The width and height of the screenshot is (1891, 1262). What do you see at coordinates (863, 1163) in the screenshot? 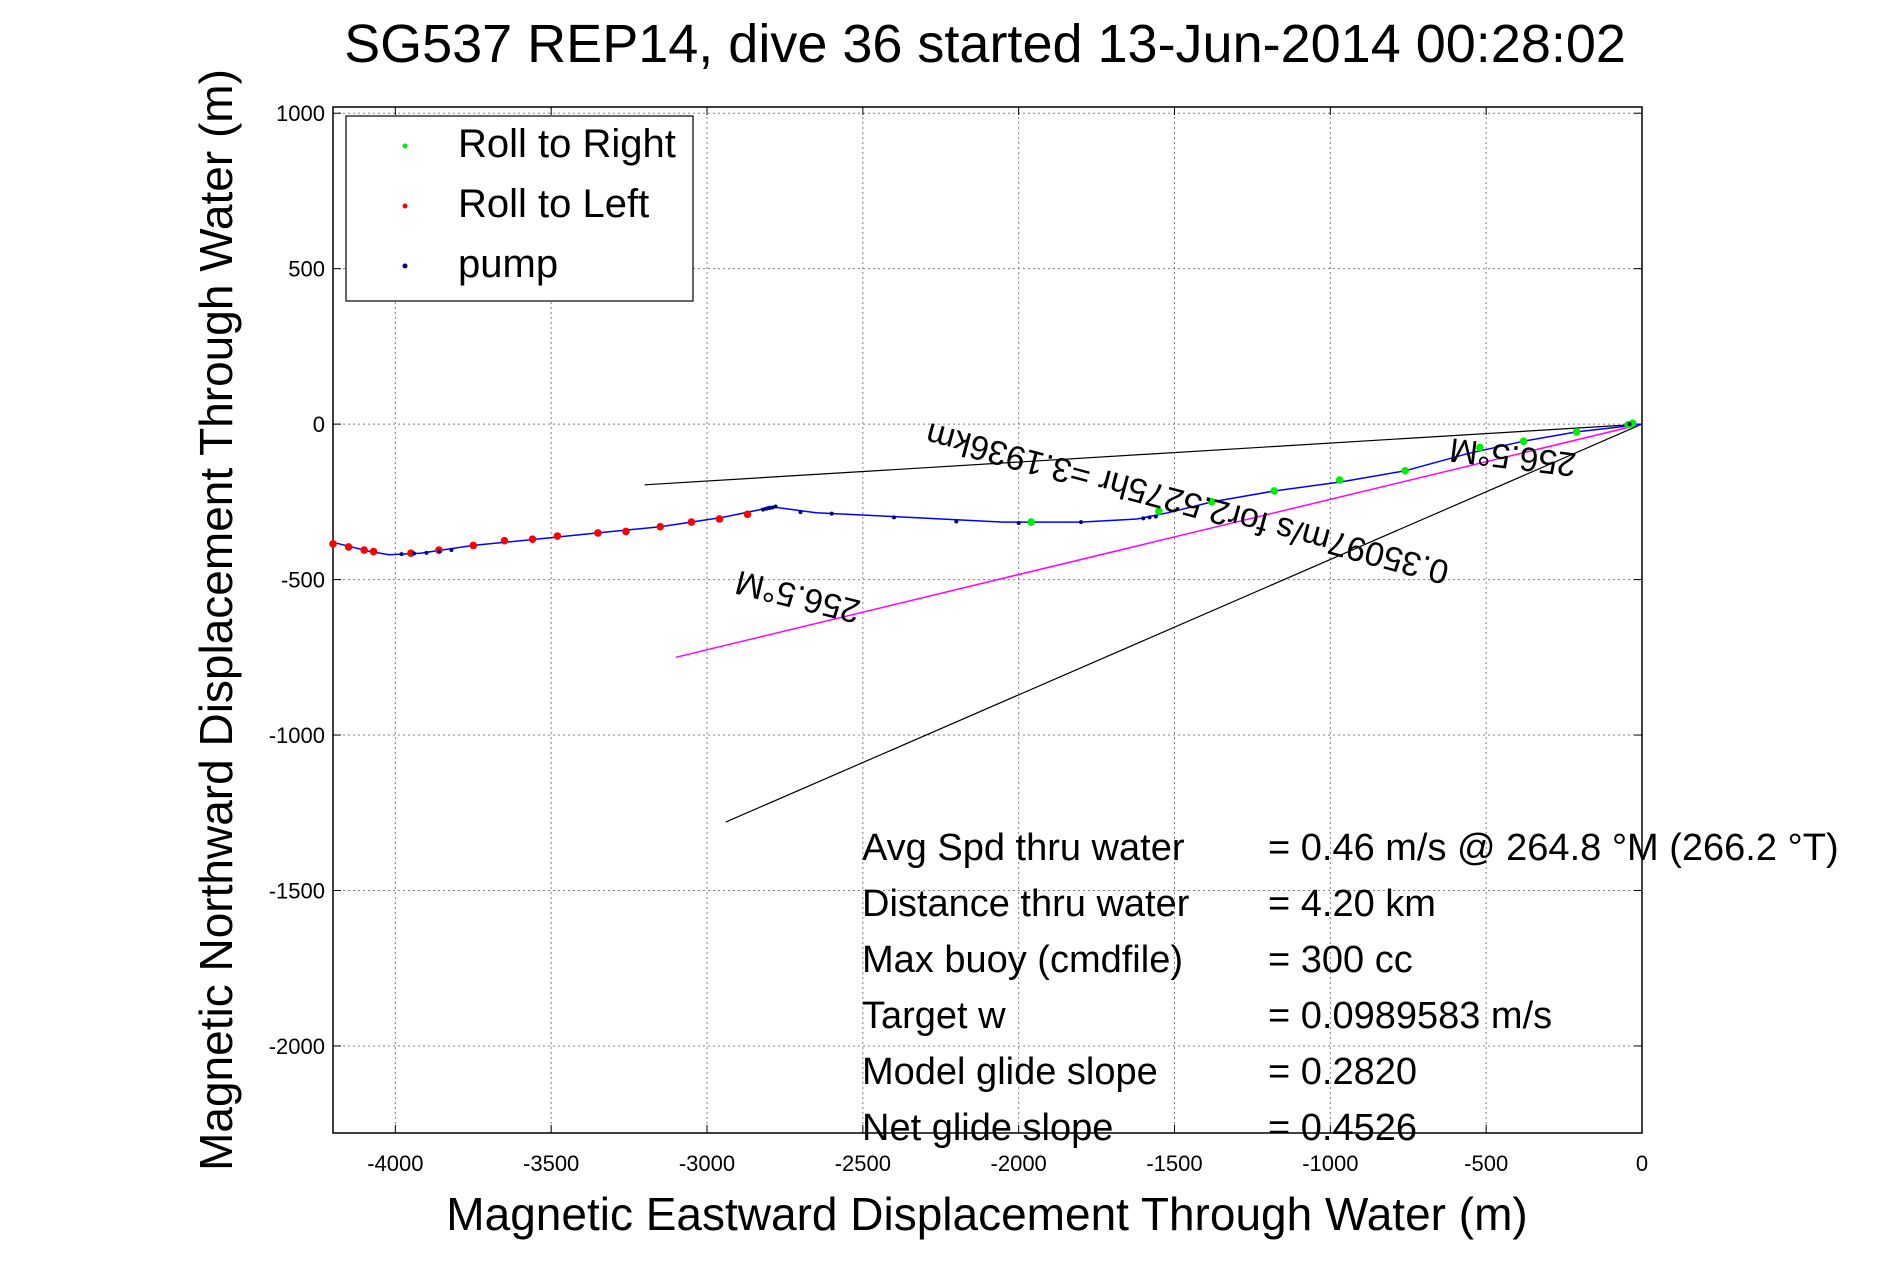
I see `x-tick-label: -2500` at bounding box center [863, 1163].